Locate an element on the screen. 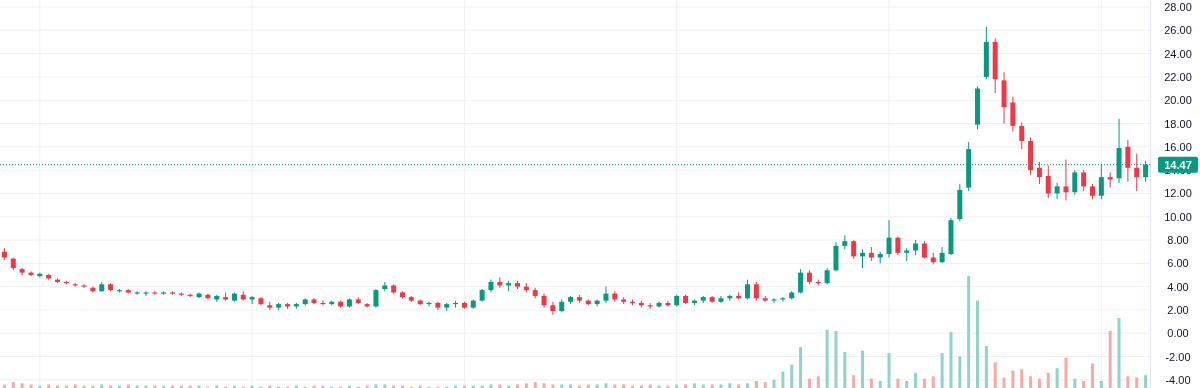 This screenshot has height=388, width=1200. y-tick-label: 26.00 is located at coordinates (1178, 30).